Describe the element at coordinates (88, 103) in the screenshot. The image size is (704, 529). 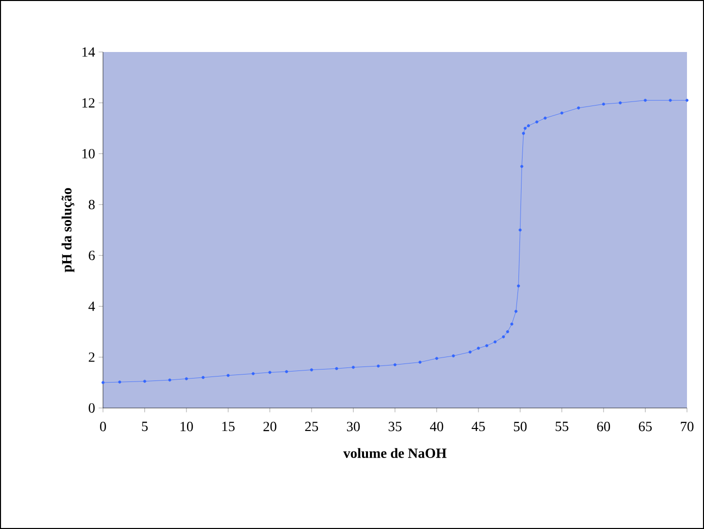
I see `y-tick-label: 12` at that location.